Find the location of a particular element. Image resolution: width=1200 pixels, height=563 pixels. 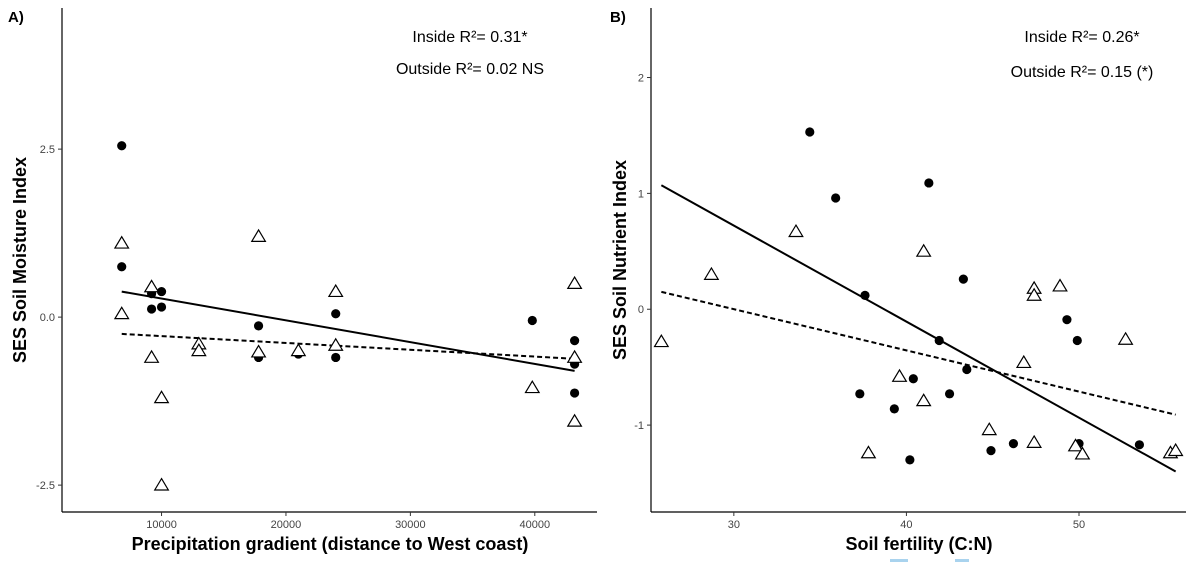

panel-b-annotation-outside: Outside R²= 0.15 (*) is located at coordinates (1082, 72).